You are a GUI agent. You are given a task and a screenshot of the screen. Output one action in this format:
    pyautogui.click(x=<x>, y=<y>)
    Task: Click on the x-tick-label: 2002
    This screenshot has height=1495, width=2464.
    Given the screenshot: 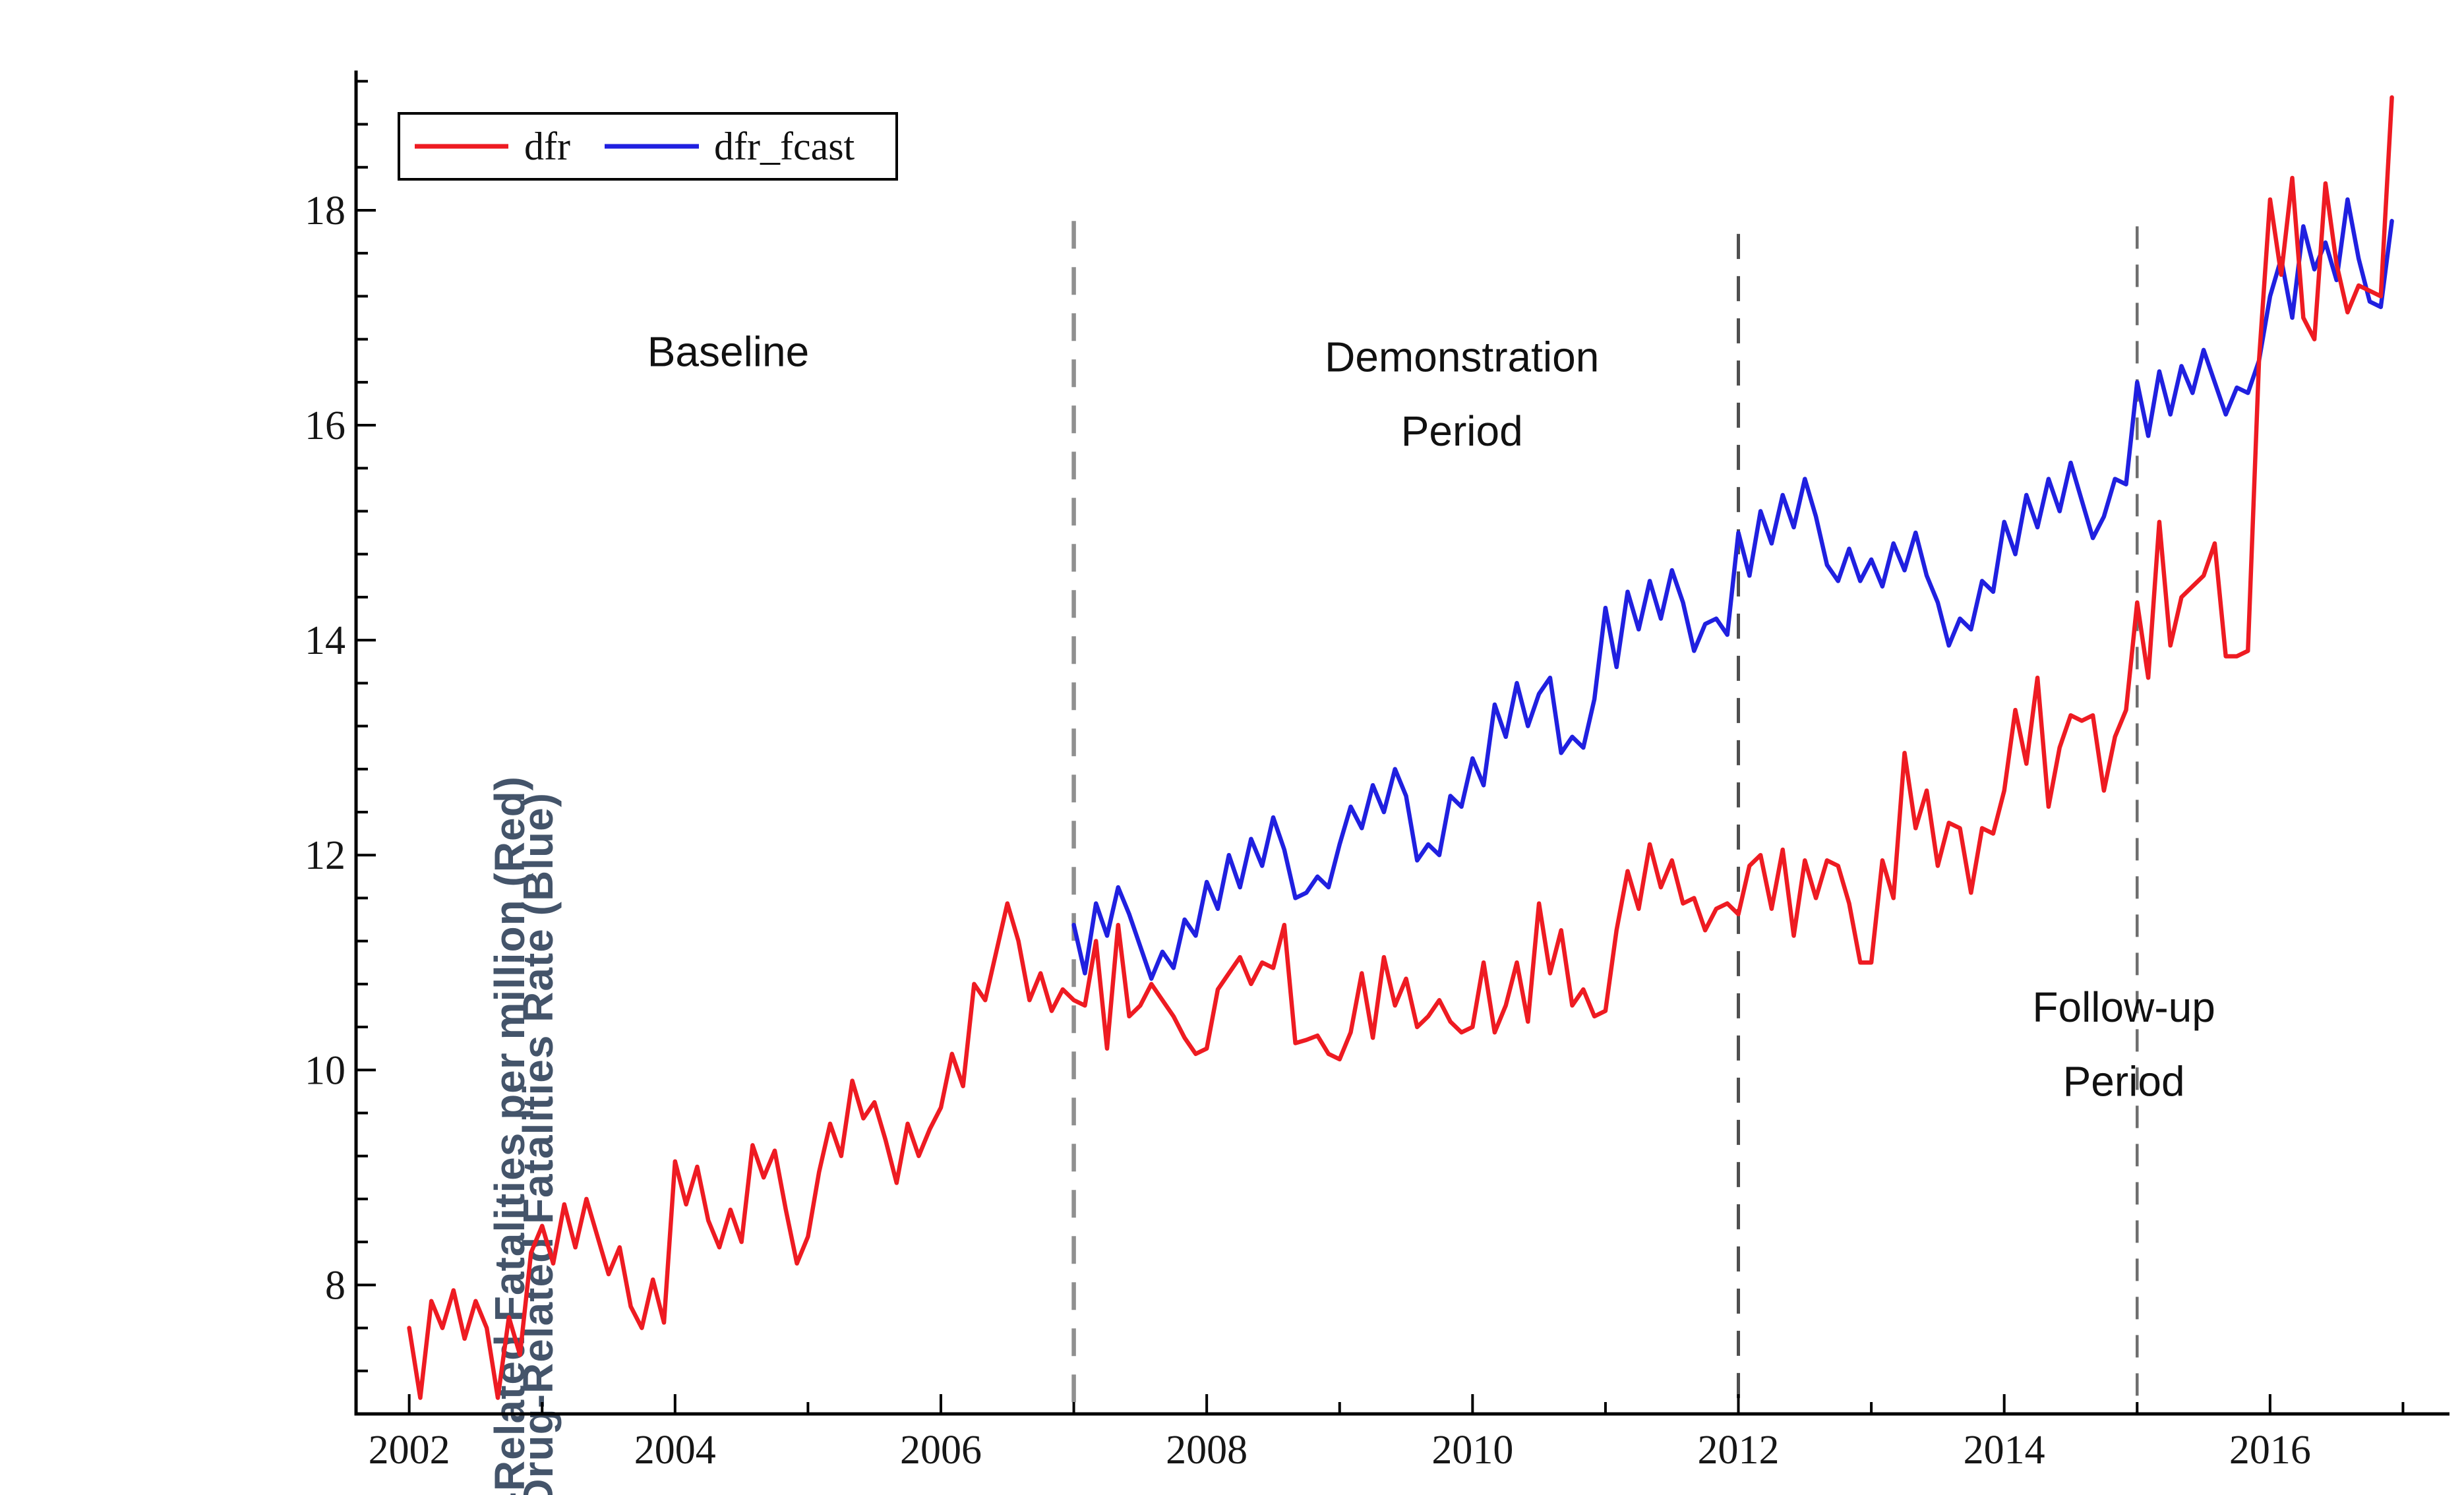 What is the action you would take?
    pyautogui.click(x=410, y=1450)
    